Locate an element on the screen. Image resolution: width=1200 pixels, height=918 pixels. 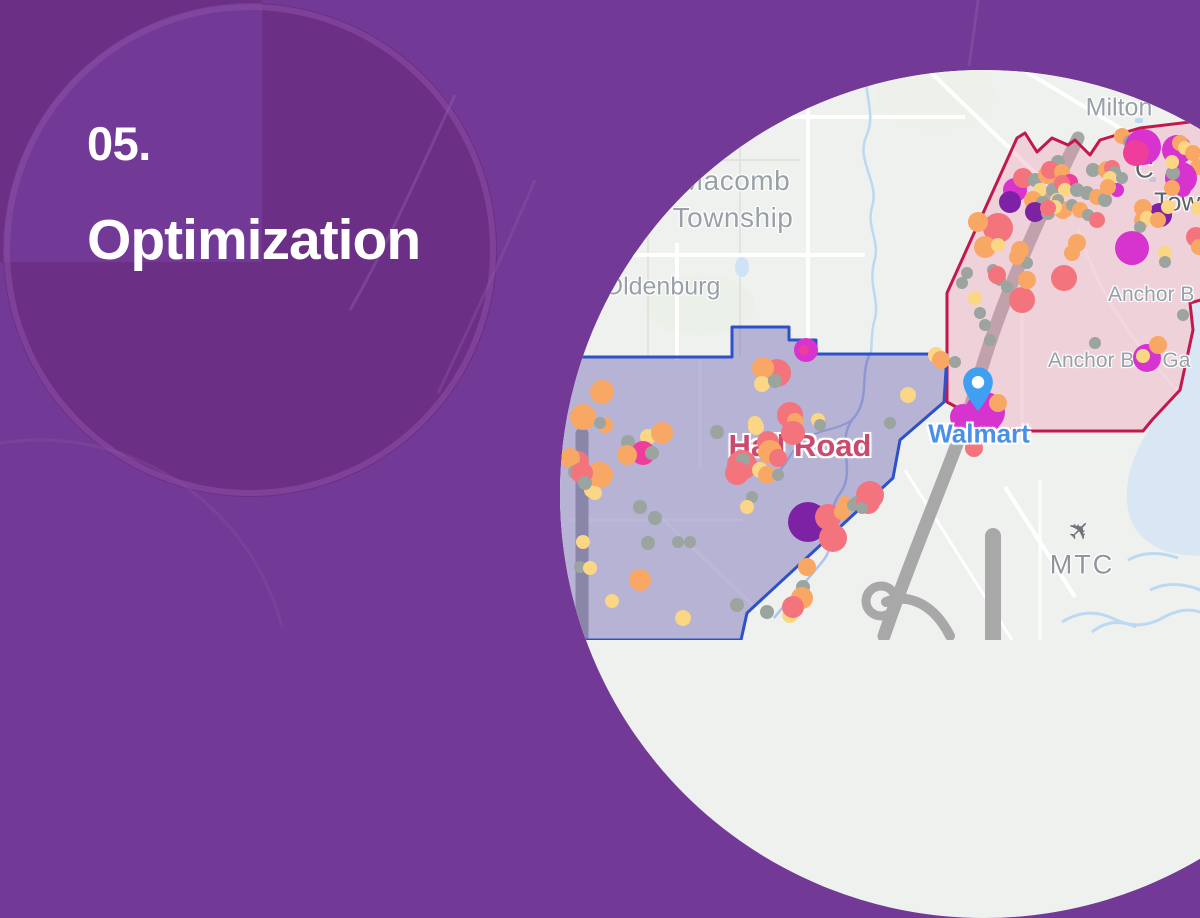
location-pin-icon is located at coordinates (978, 389).